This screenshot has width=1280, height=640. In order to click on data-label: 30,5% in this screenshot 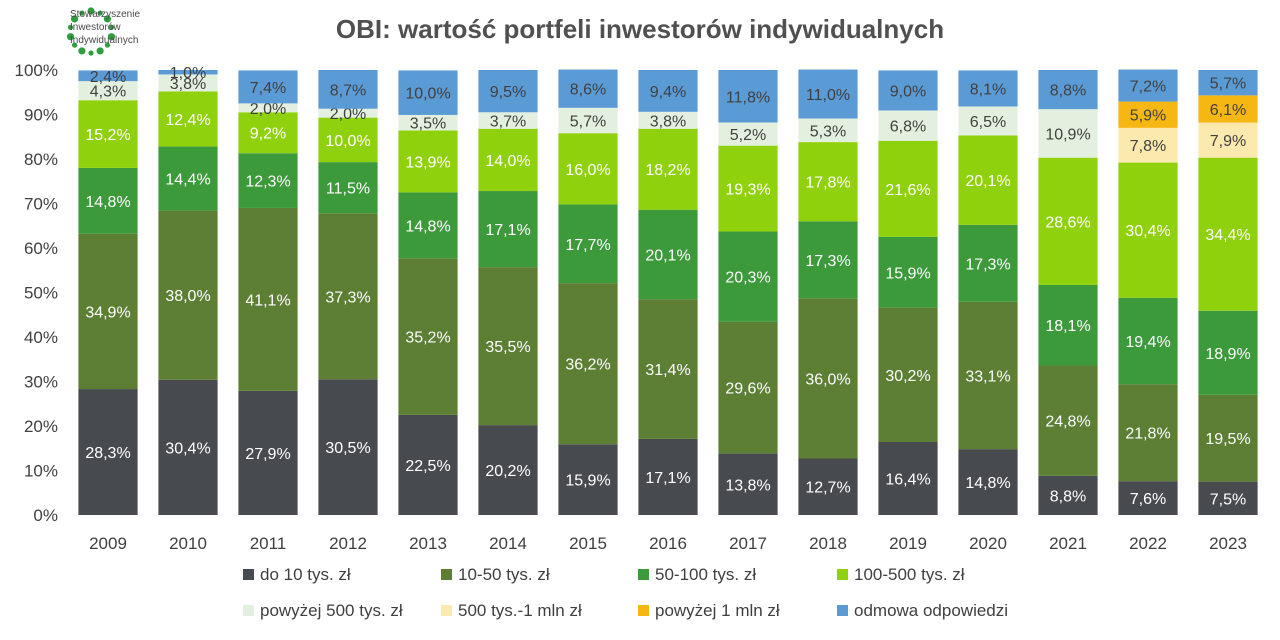, I will do `click(347, 448)`.